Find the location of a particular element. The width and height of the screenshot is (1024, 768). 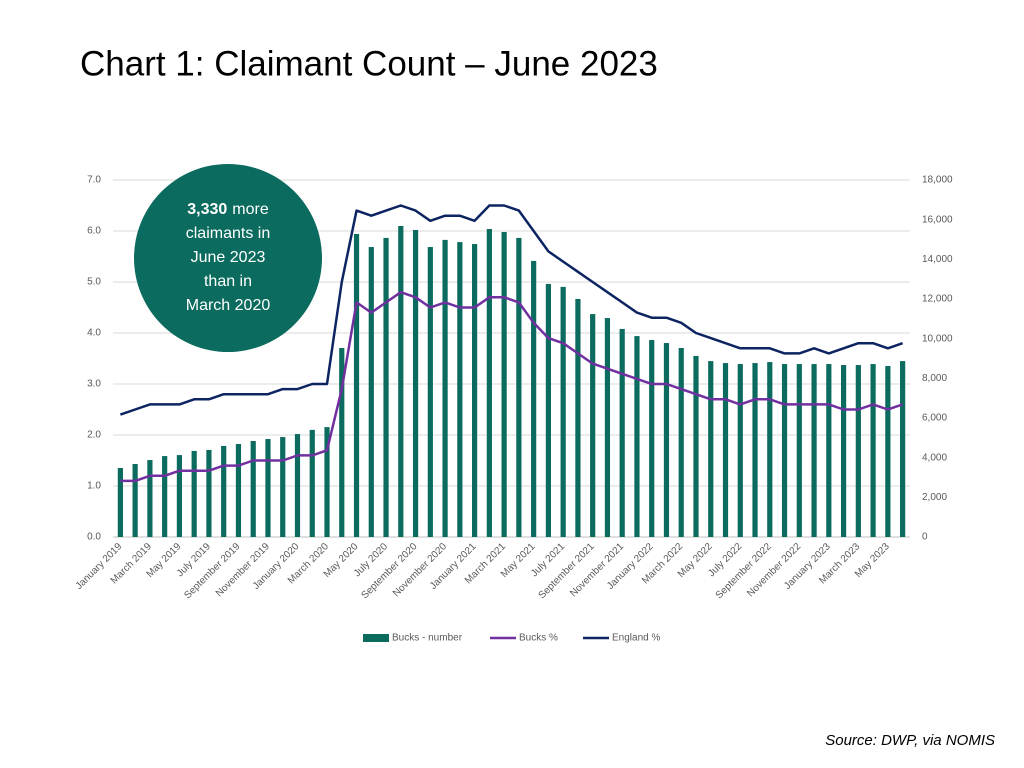

y-tick-label: 1.0 is located at coordinates (94, 486).